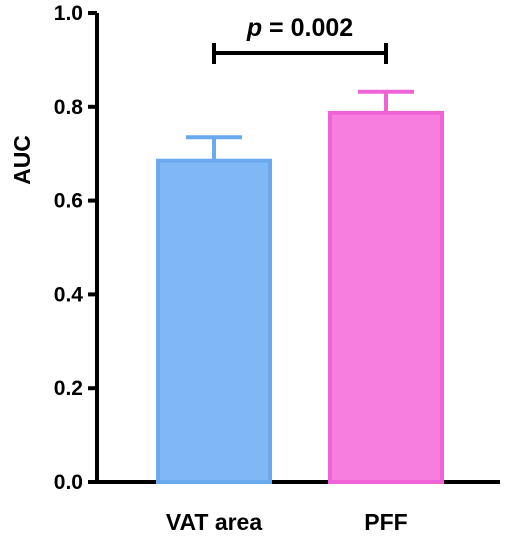  I want to click on category-label-pff: PFF, so click(385, 522).